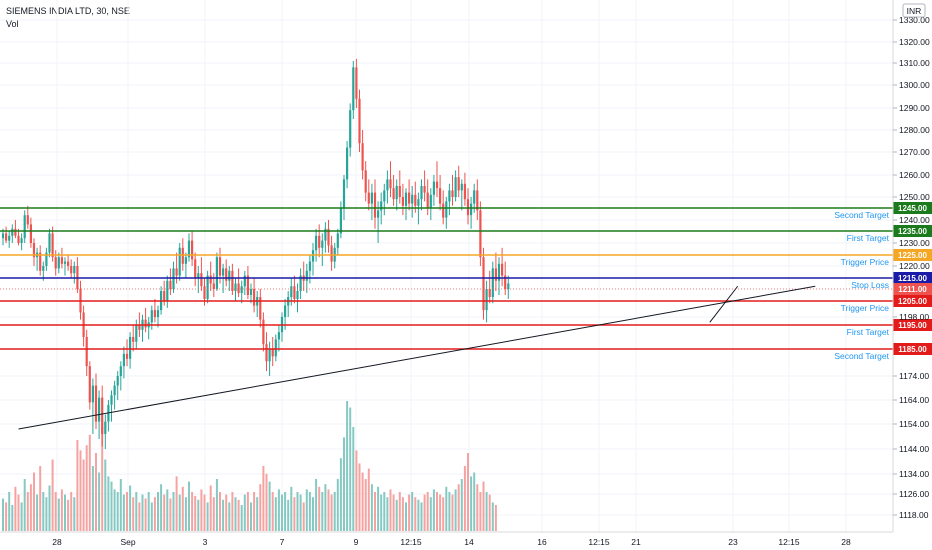 The width and height of the screenshot is (932, 550). Describe the element at coordinates (912, 349) in the screenshot. I see `price-tag-text: 1185.00` at that location.